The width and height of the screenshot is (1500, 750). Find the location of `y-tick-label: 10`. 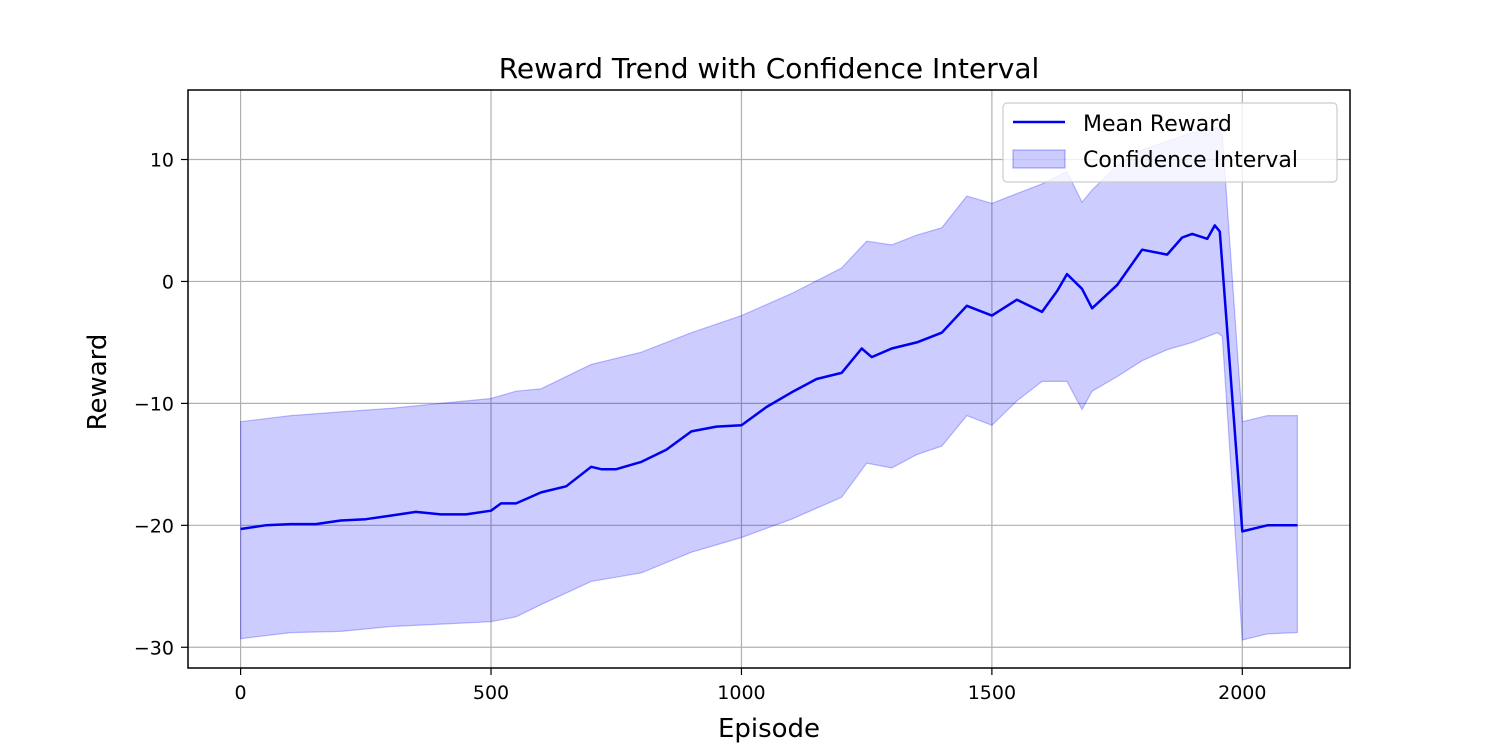

y-tick-label: 10 is located at coordinates (162, 161).